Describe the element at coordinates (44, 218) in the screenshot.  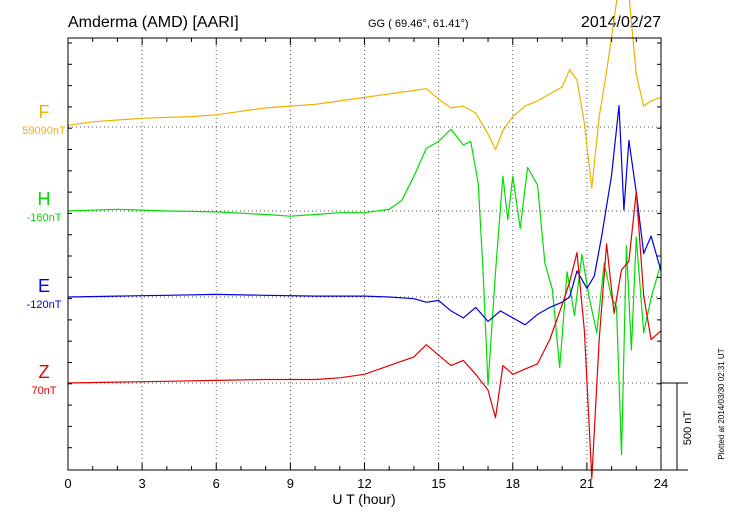
I see `series-h-baseline-label: -160nT` at that location.